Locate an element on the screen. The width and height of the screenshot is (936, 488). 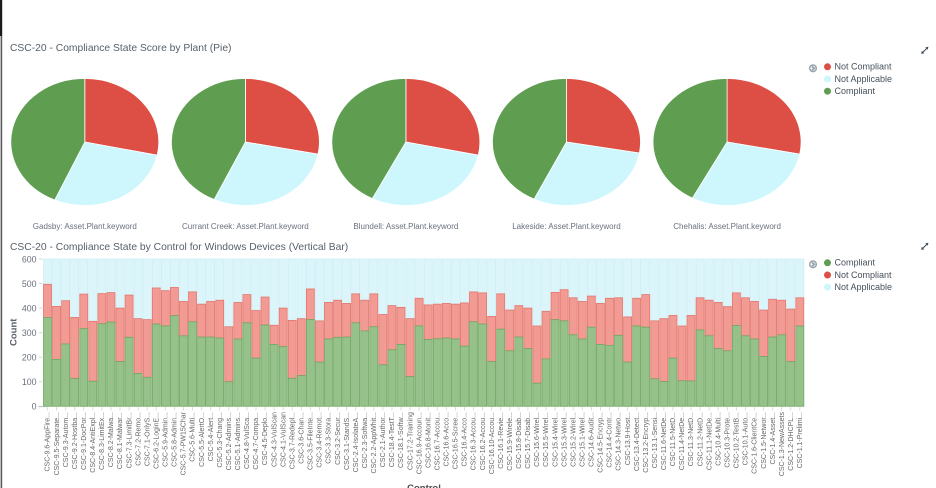
svg-text: Count is located at coordinates (14, 332).